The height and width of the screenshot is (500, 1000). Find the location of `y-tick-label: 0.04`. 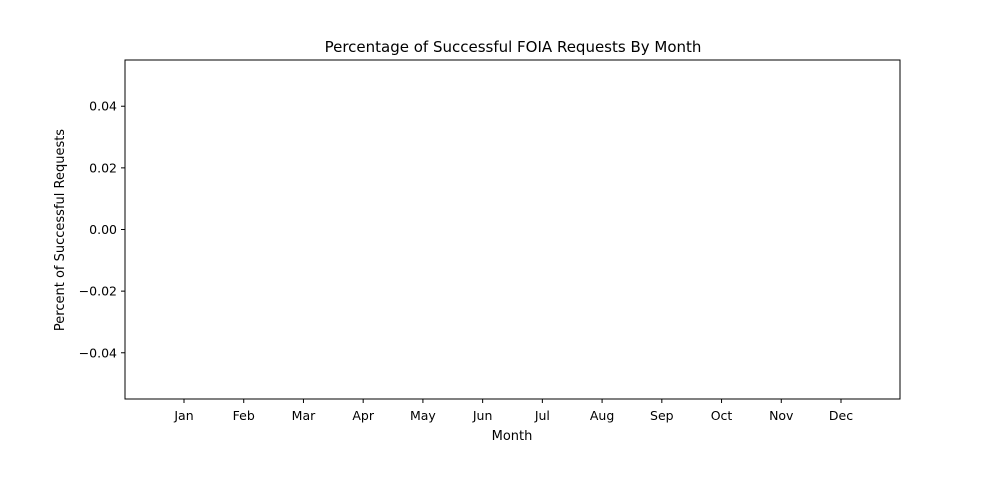

y-tick-label: 0.04 is located at coordinates (103, 106).